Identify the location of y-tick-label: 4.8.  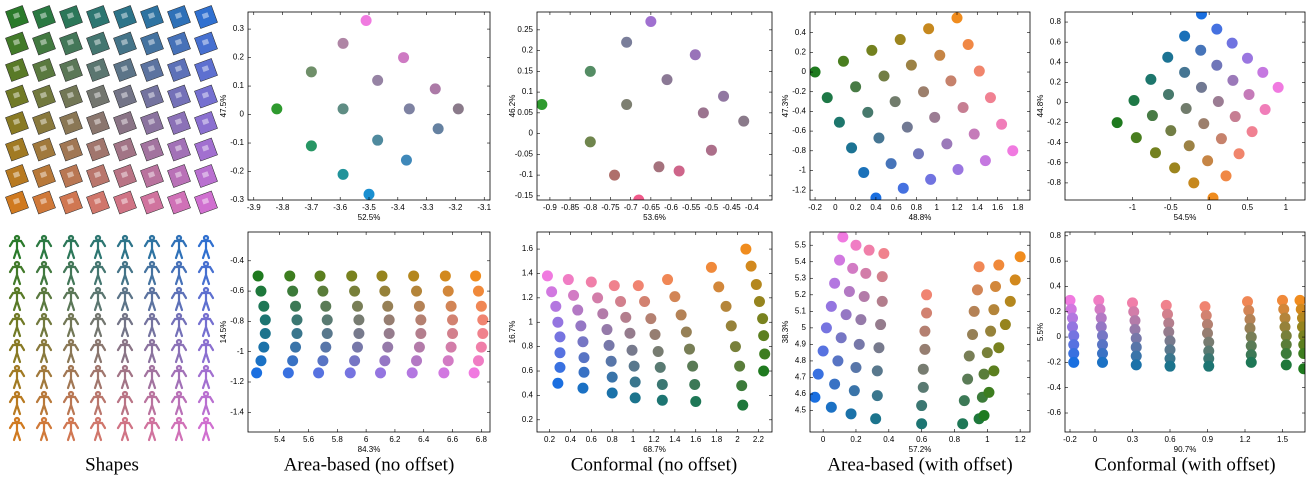
(801, 360).